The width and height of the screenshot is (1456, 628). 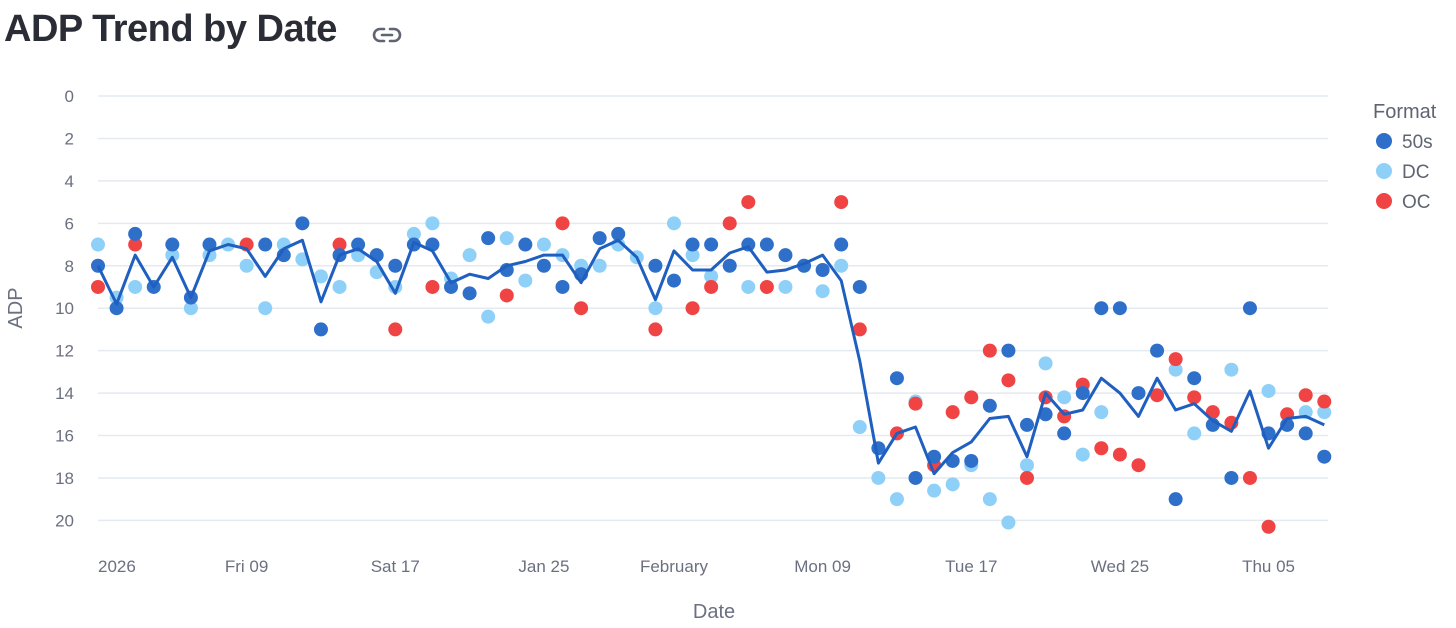 I want to click on y-tick-label: 10, so click(x=64, y=308).